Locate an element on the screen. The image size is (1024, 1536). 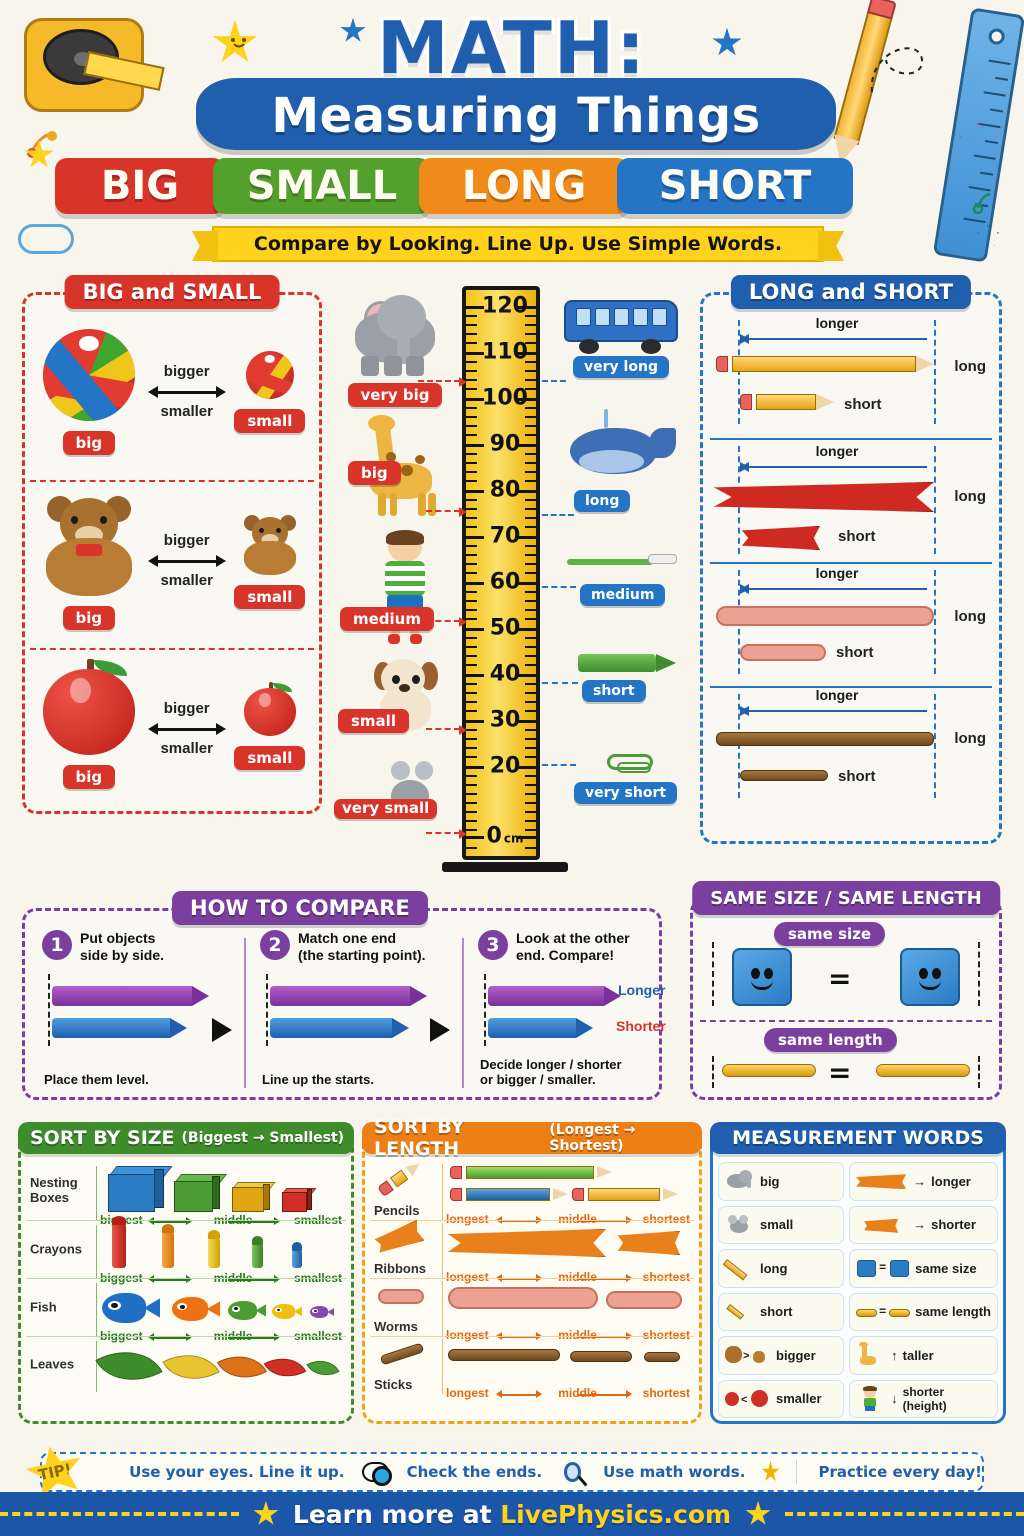
two-bars-icon: = is located at coordinates (883, 1312).